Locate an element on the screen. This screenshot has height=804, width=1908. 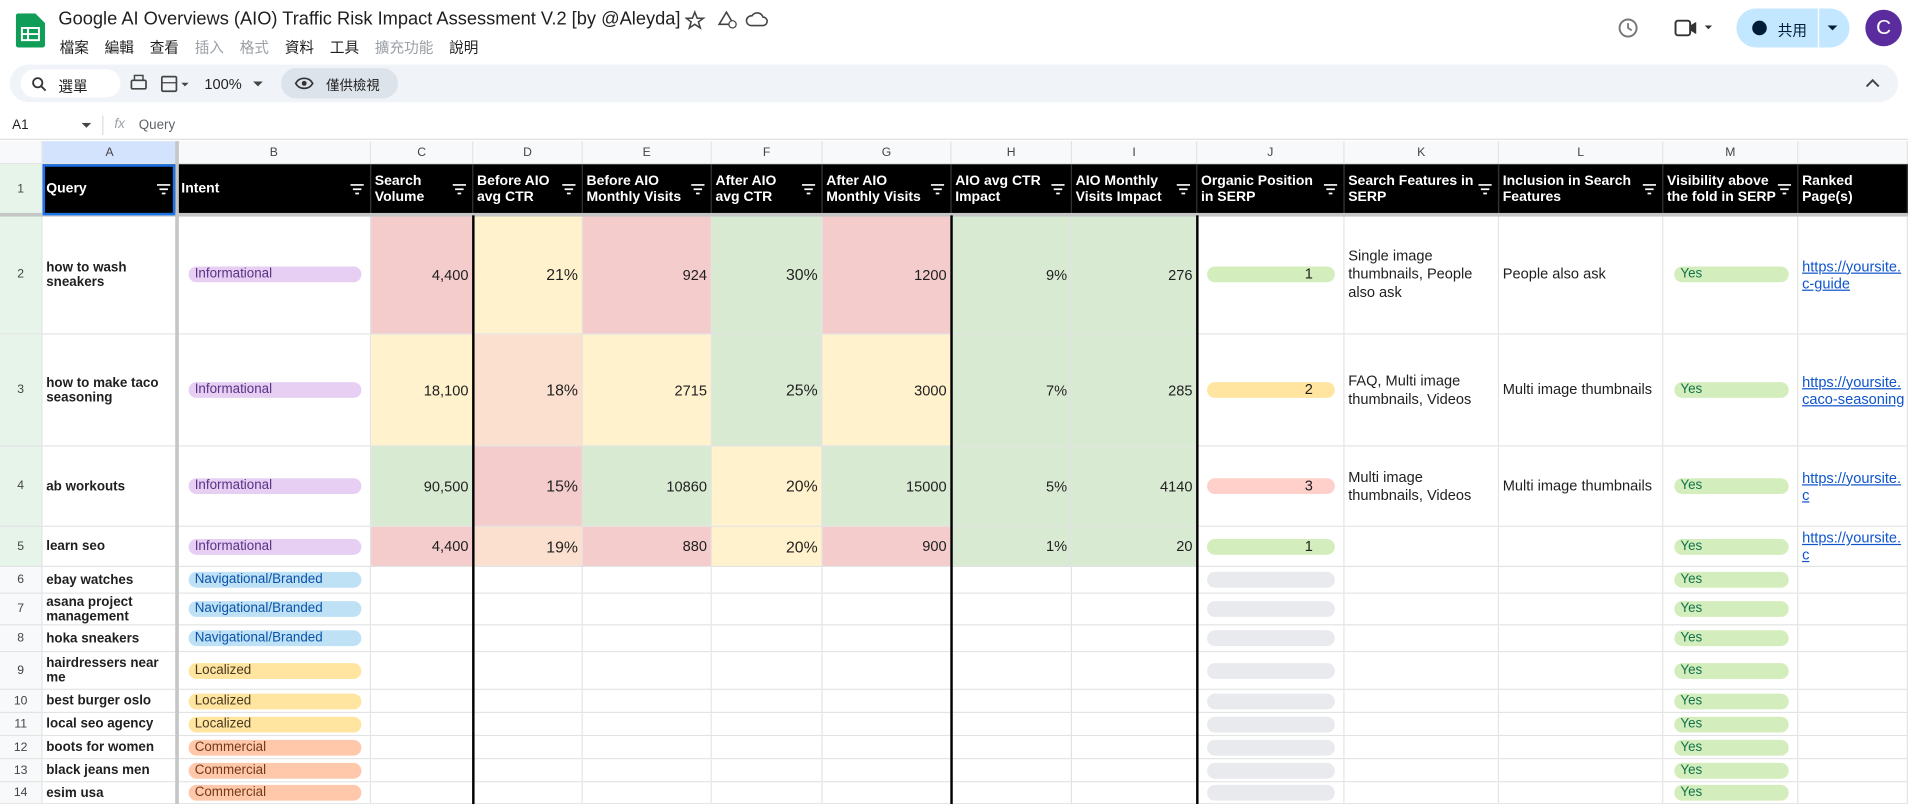
cell: 2715 is located at coordinates (647, 390).